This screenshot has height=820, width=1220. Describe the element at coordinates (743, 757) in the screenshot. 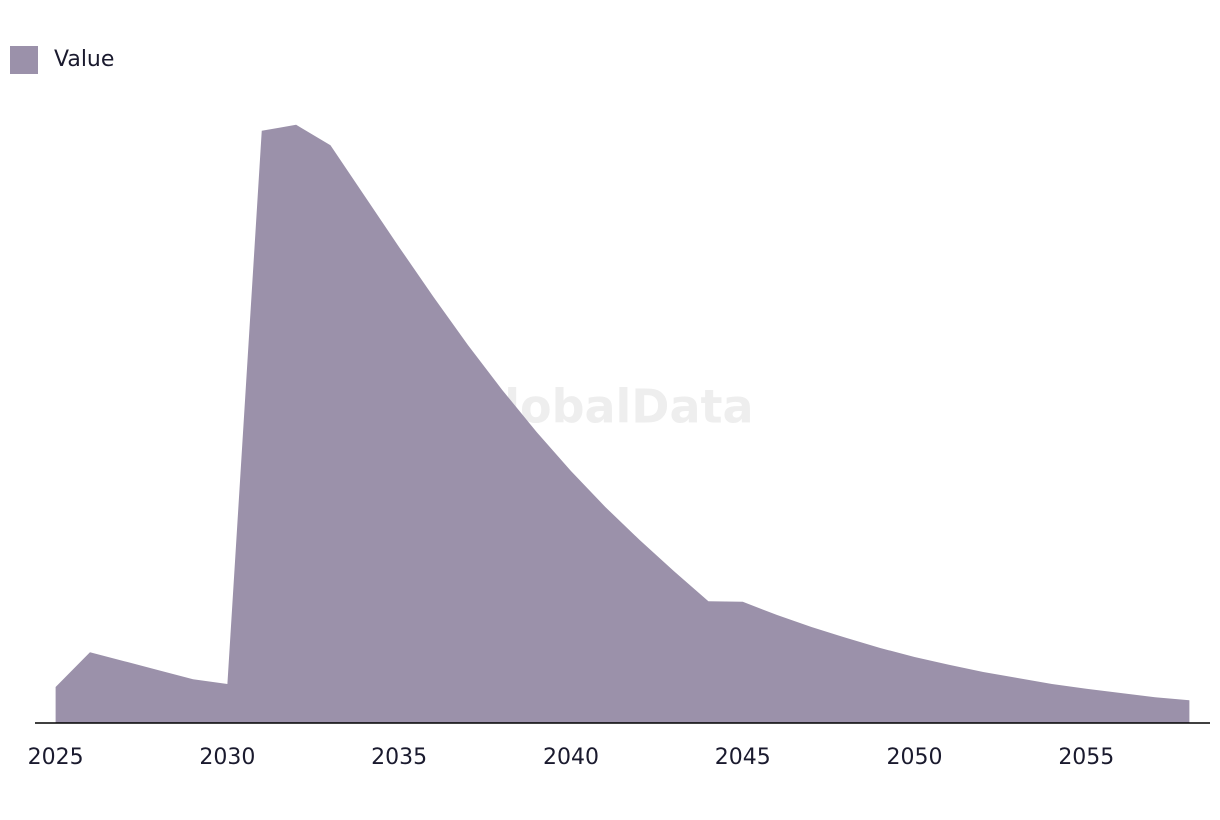

I see `x-tick-label: 2045` at that location.